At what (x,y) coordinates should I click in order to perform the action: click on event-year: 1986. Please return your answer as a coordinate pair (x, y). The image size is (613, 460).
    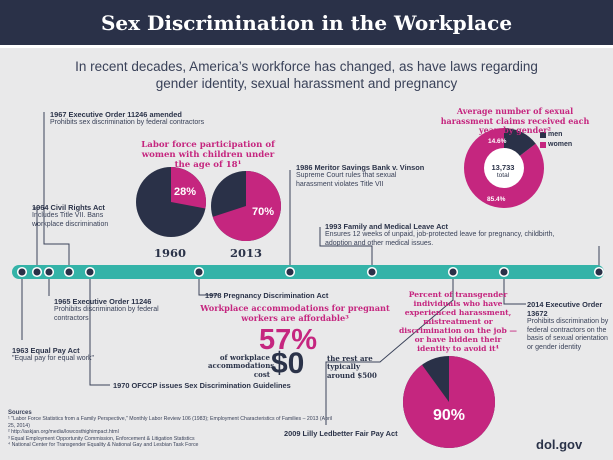
    Looking at the image, I should click on (304, 167).